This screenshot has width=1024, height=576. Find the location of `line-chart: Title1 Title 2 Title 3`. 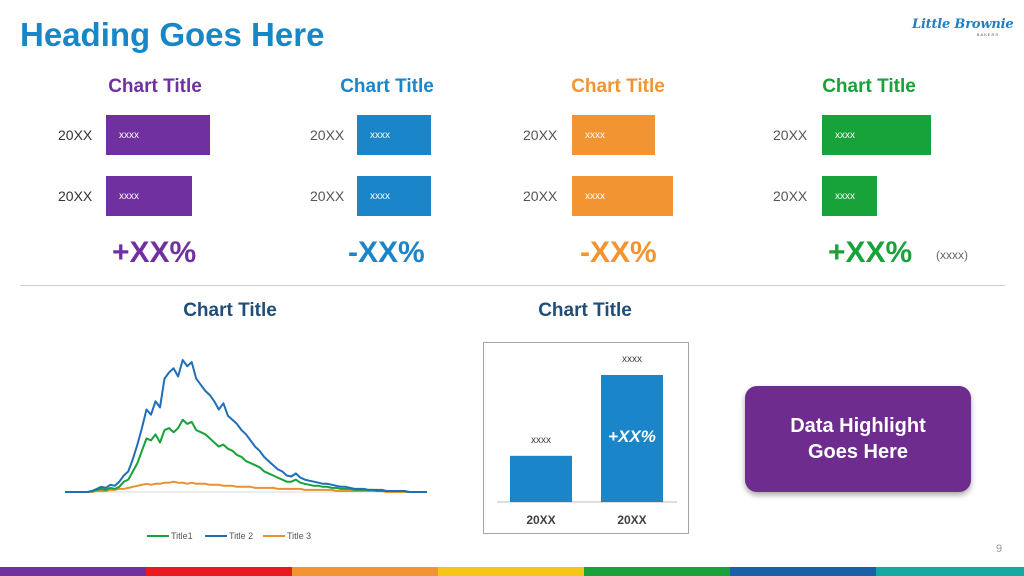

line-chart: Title1 Title 2 Title 3 is located at coordinates (246, 450).